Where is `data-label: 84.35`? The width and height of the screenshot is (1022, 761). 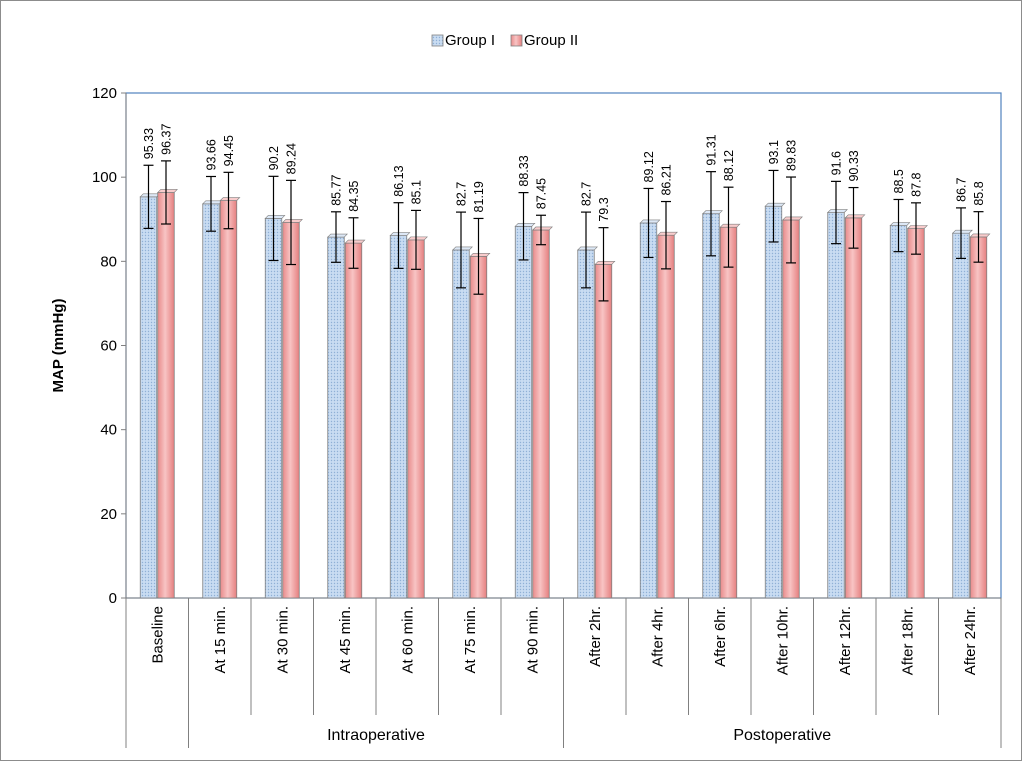
data-label: 84.35 is located at coordinates (354, 195).